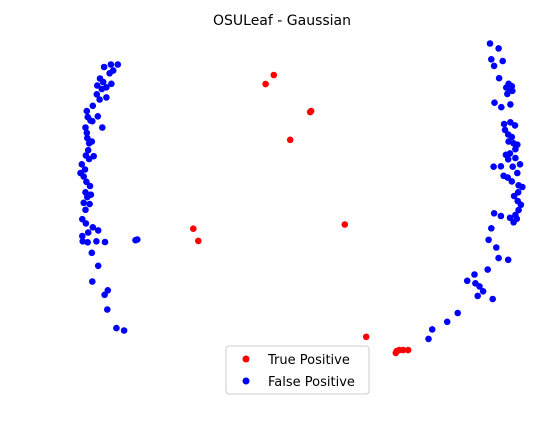  What do you see at coordinates (311, 382) in the screenshot?
I see `legend-label-false-positive: False Positive` at bounding box center [311, 382].